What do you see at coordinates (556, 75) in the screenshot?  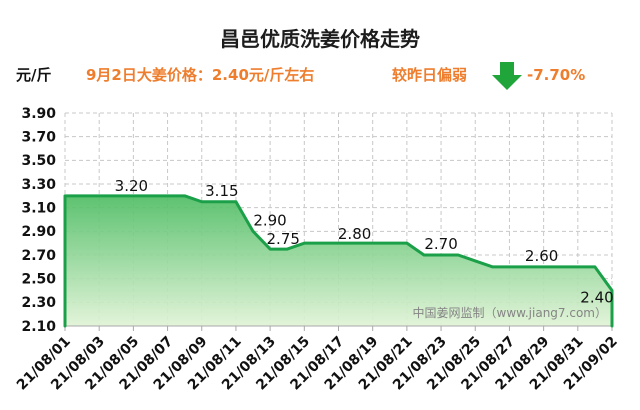 I see `change-percent: -7.70%` at bounding box center [556, 75].